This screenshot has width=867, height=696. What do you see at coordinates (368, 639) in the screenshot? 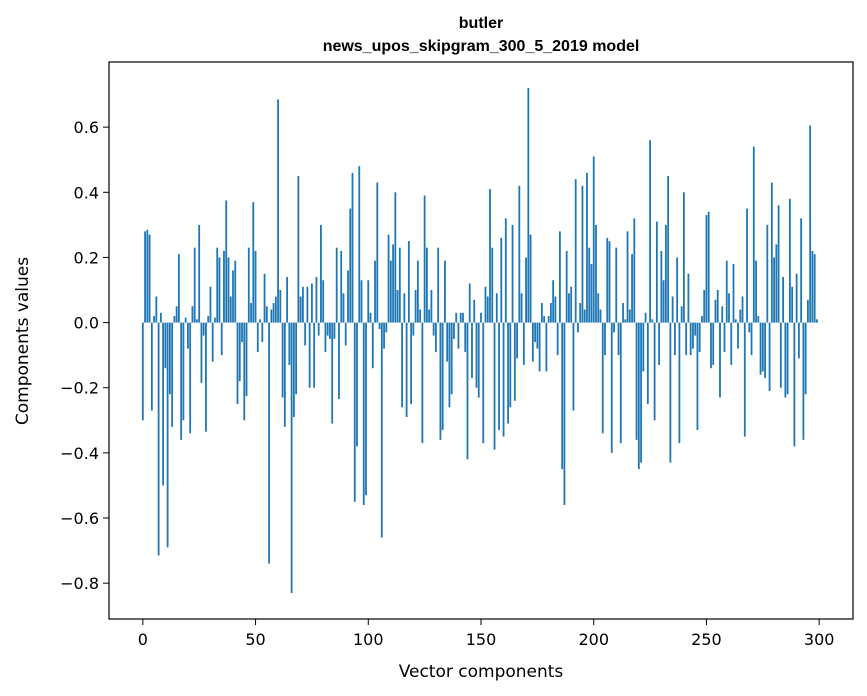
I see `x-tick-label: 100` at bounding box center [368, 639].